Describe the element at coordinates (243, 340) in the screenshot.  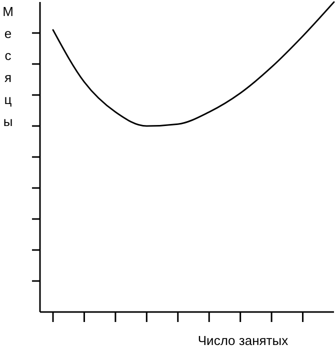
I see `x-axis-title: Число занятых` at that location.